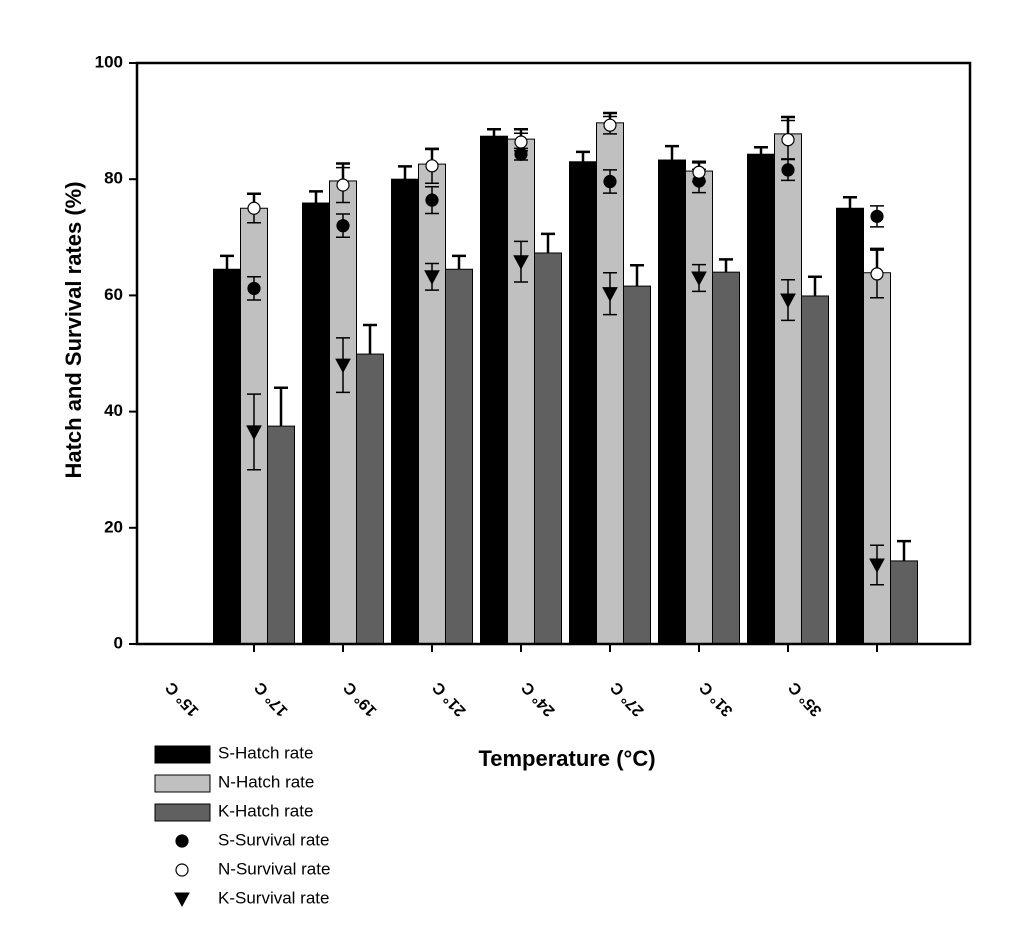 The height and width of the screenshot is (937, 1018). Describe the element at coordinates (182, 698) in the screenshot. I see `x-tick-label: 15° C` at that location.